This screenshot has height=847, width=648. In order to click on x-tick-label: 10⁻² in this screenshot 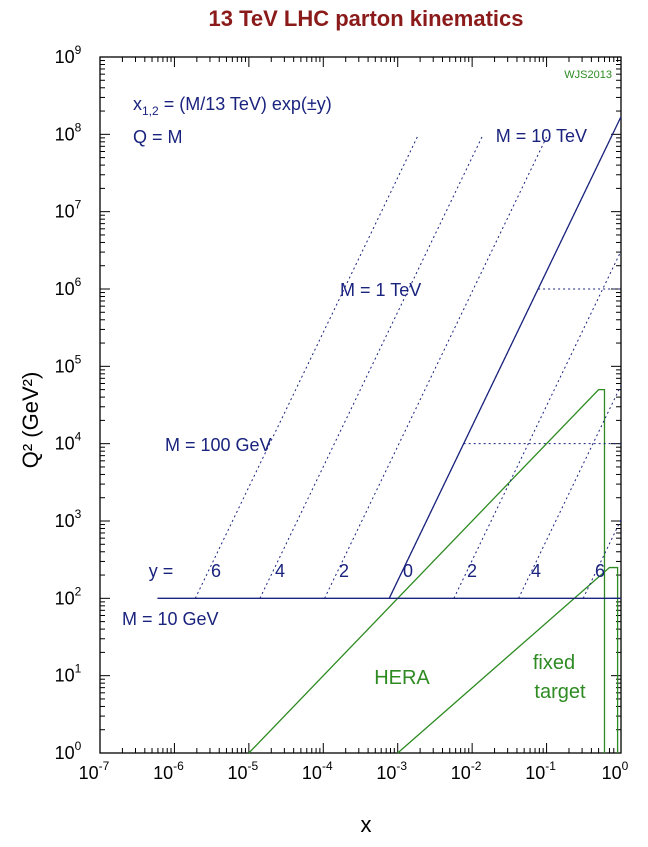, I will do `click(466, 771)`.